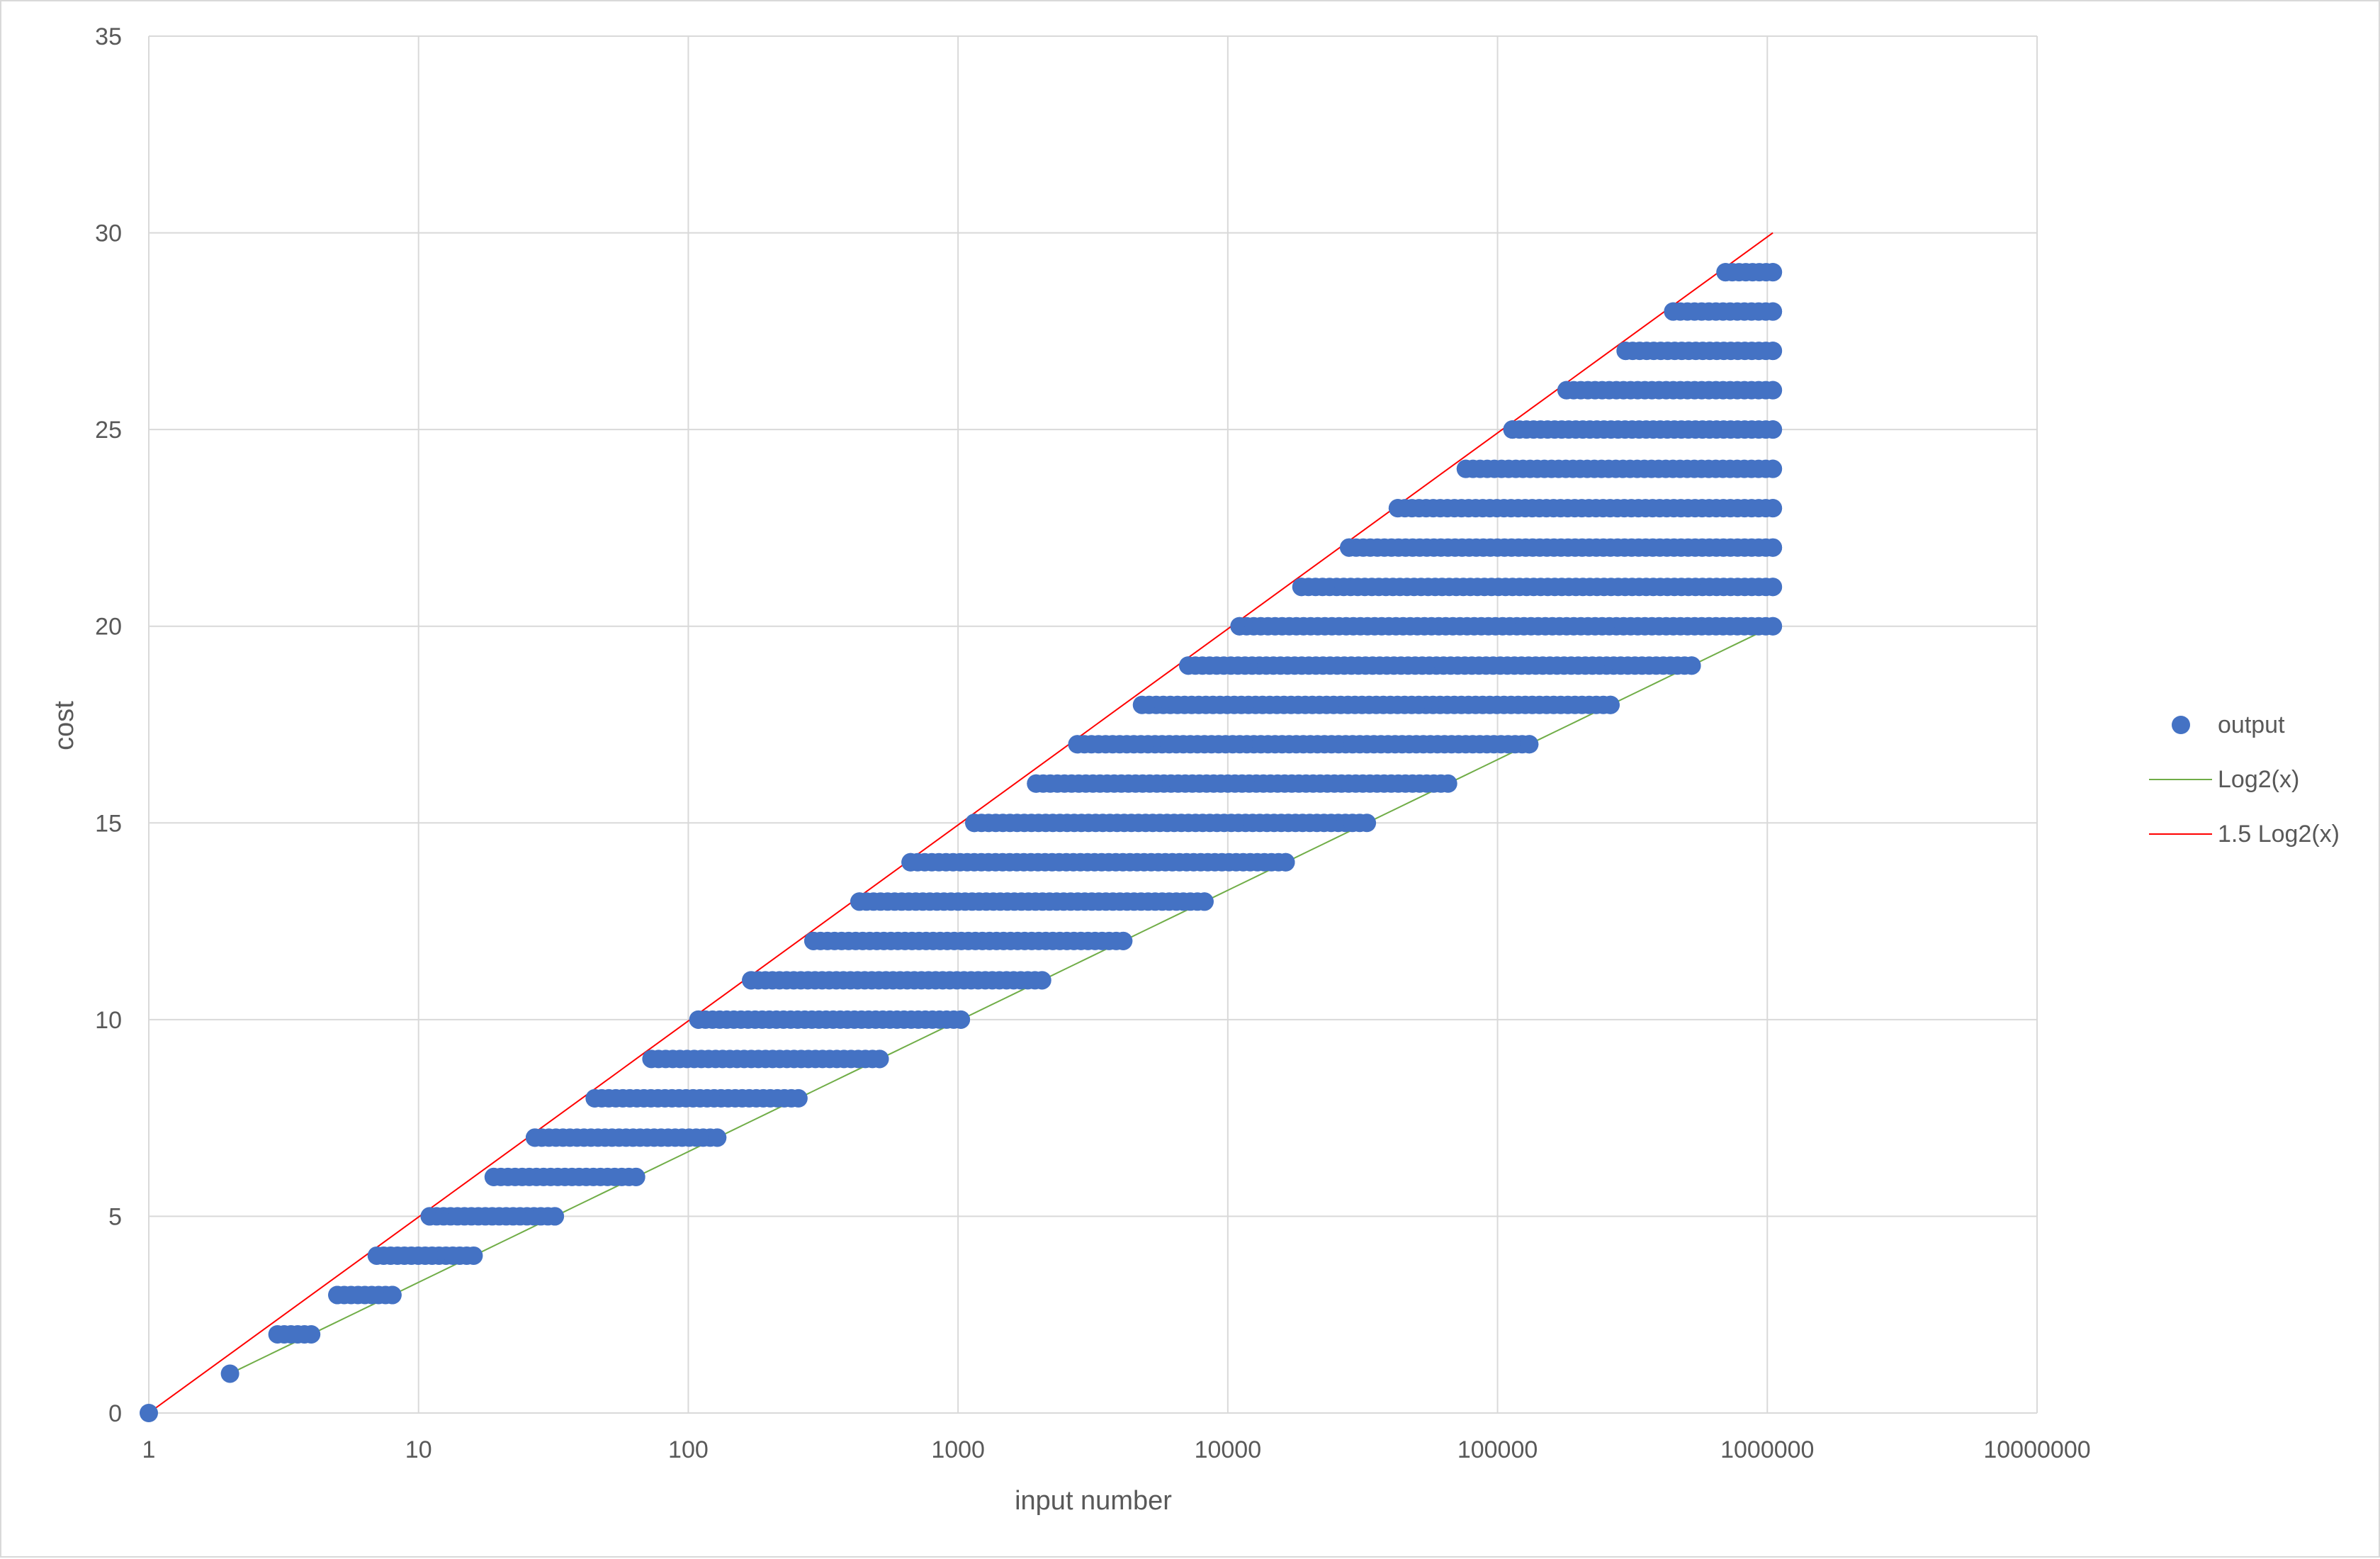 This screenshot has height=1559, width=2380. I want to click on x-tick-label: 1, so click(149, 1449).